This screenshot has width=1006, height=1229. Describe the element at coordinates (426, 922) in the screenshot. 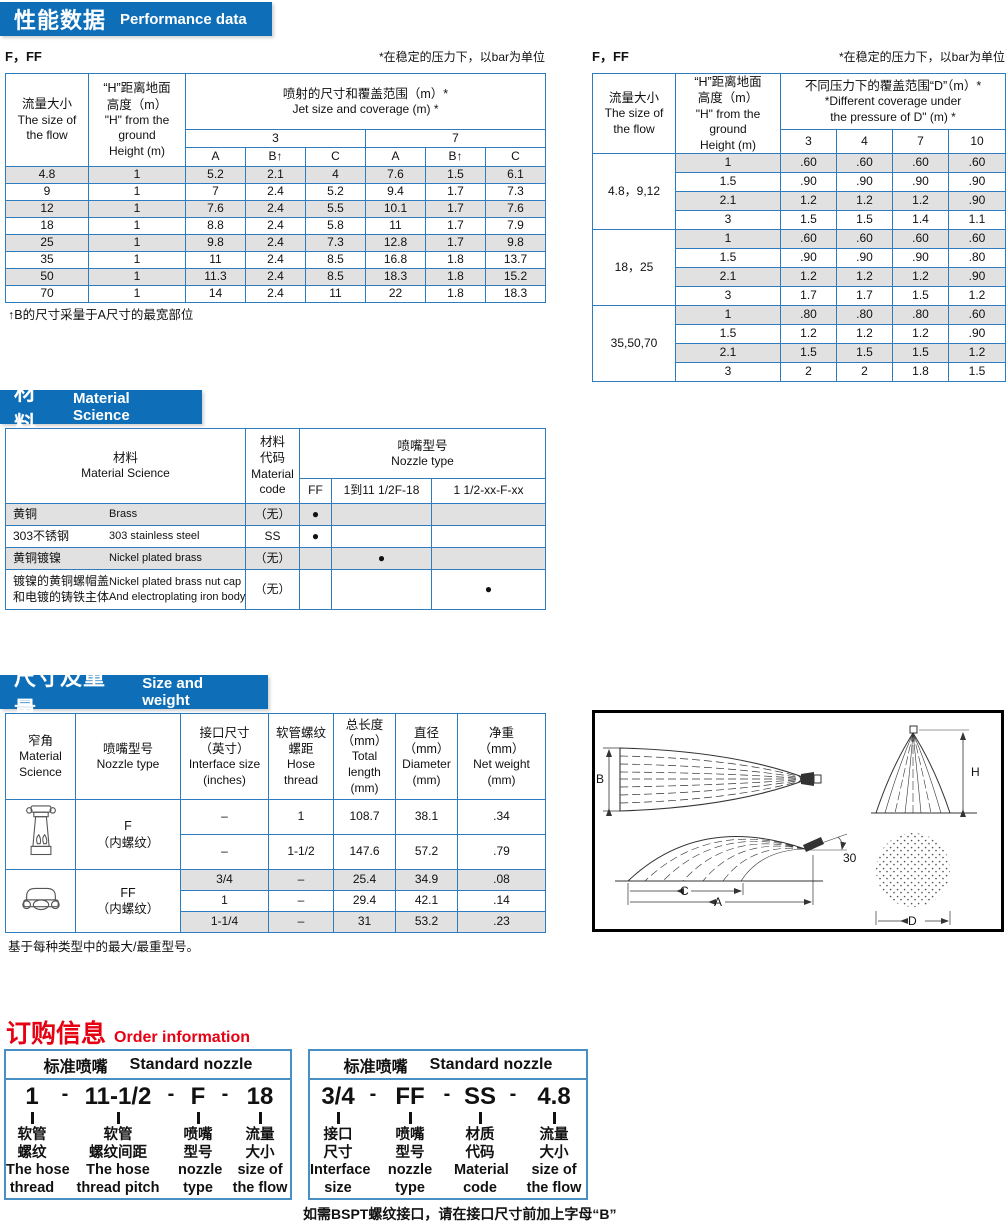

I see `cell: 53.2` at that location.